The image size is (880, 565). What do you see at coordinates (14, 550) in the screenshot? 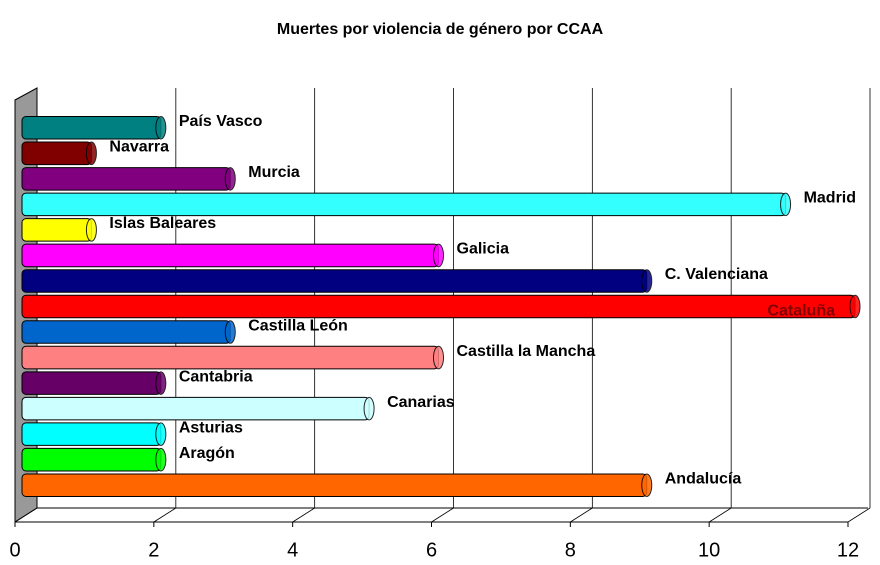
I see `x-tick-label: 0` at bounding box center [14, 550].